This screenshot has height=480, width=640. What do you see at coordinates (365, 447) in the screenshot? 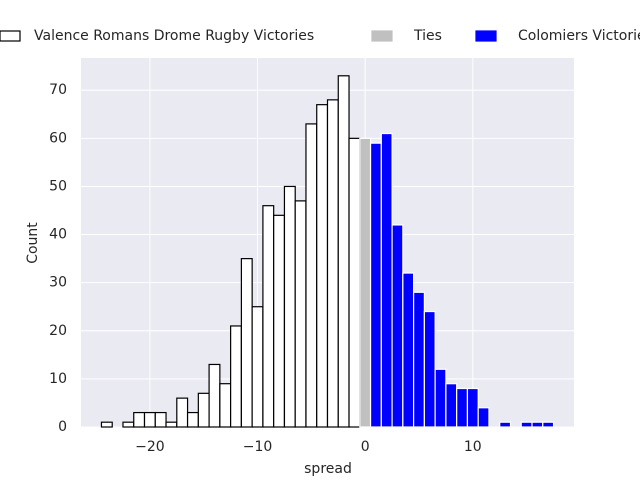
I see `x-tick-label: 0` at bounding box center [365, 447].